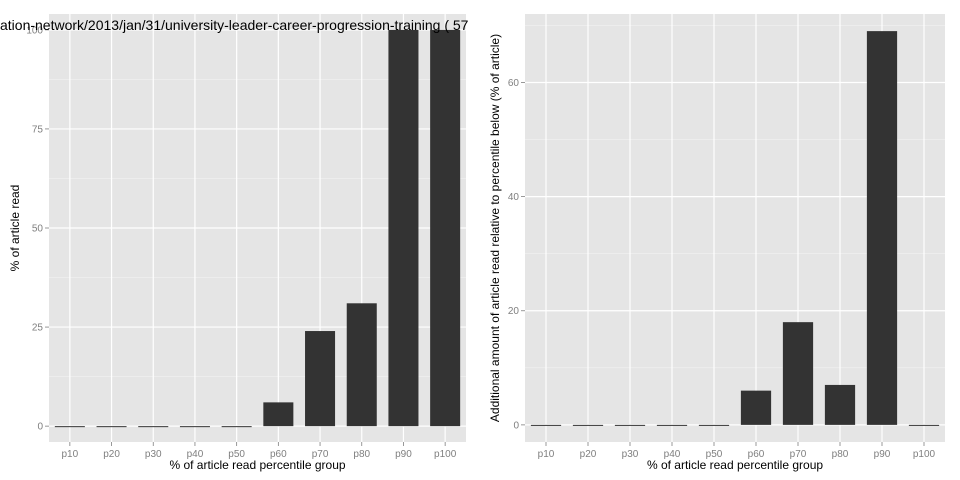 This screenshot has width=960, height=480. Describe the element at coordinates (38, 229) in the screenshot. I see `y-tick-label: 50` at that location.